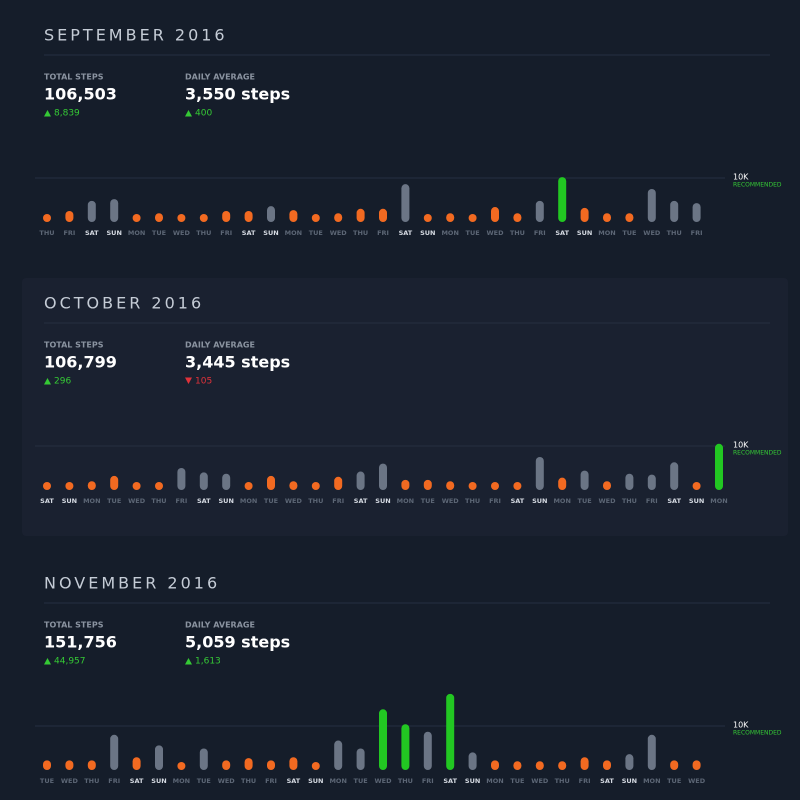 Image resolution: width=800 pixels, height=800 pixels. I want to click on month-title: OCTOBER 2016, so click(124, 303).